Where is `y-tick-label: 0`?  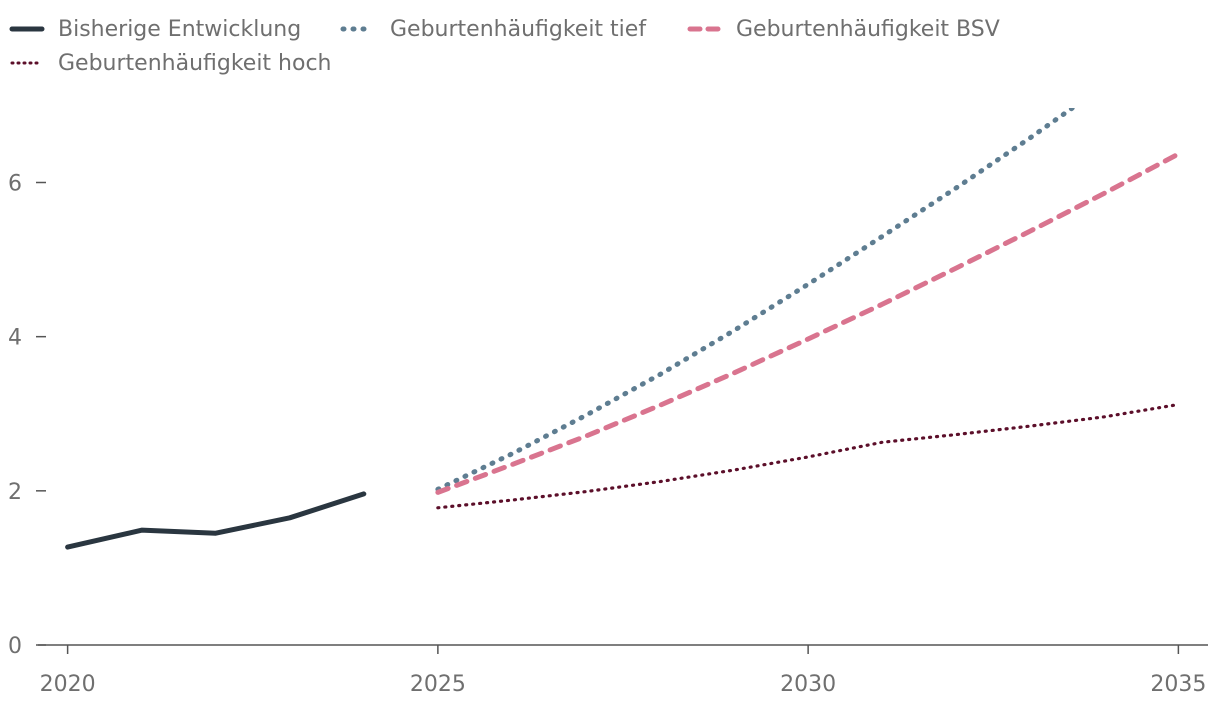
y-tick-label: 0 is located at coordinates (15, 646).